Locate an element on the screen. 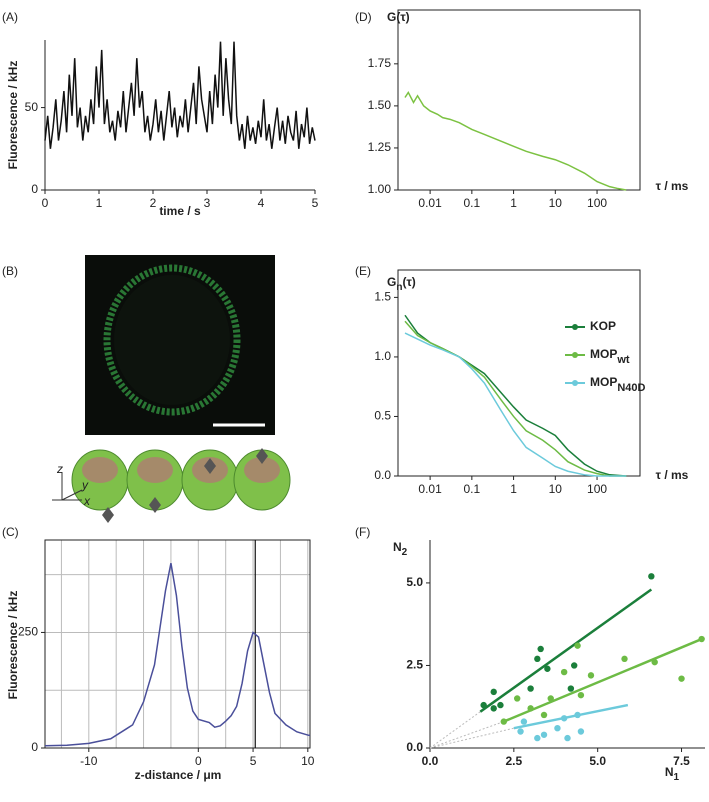 This screenshot has height=802, width=709. axis-label-part: 1 is located at coordinates (677, 777).